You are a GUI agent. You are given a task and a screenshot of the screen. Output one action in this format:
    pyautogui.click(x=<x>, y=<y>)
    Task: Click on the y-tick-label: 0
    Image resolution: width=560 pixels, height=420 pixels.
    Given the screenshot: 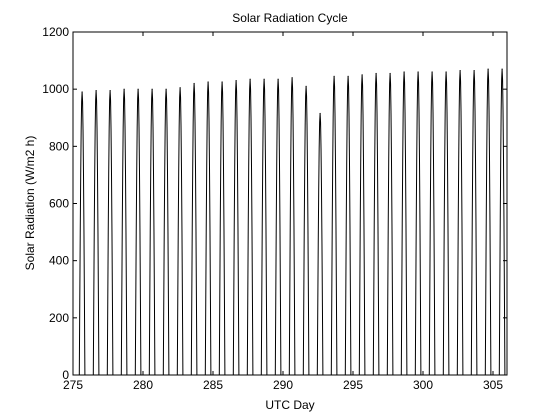 What is the action you would take?
    pyautogui.click(x=65, y=375)
    